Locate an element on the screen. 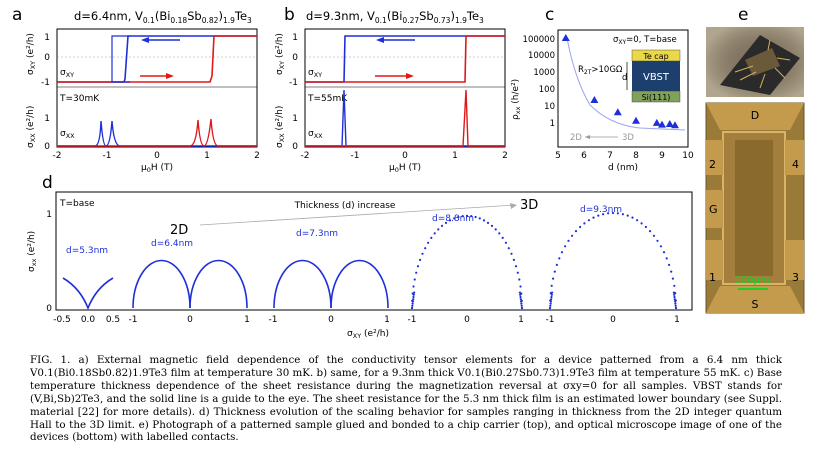  panel-a-sxx-up-peaks is located at coordinates (157, 132).